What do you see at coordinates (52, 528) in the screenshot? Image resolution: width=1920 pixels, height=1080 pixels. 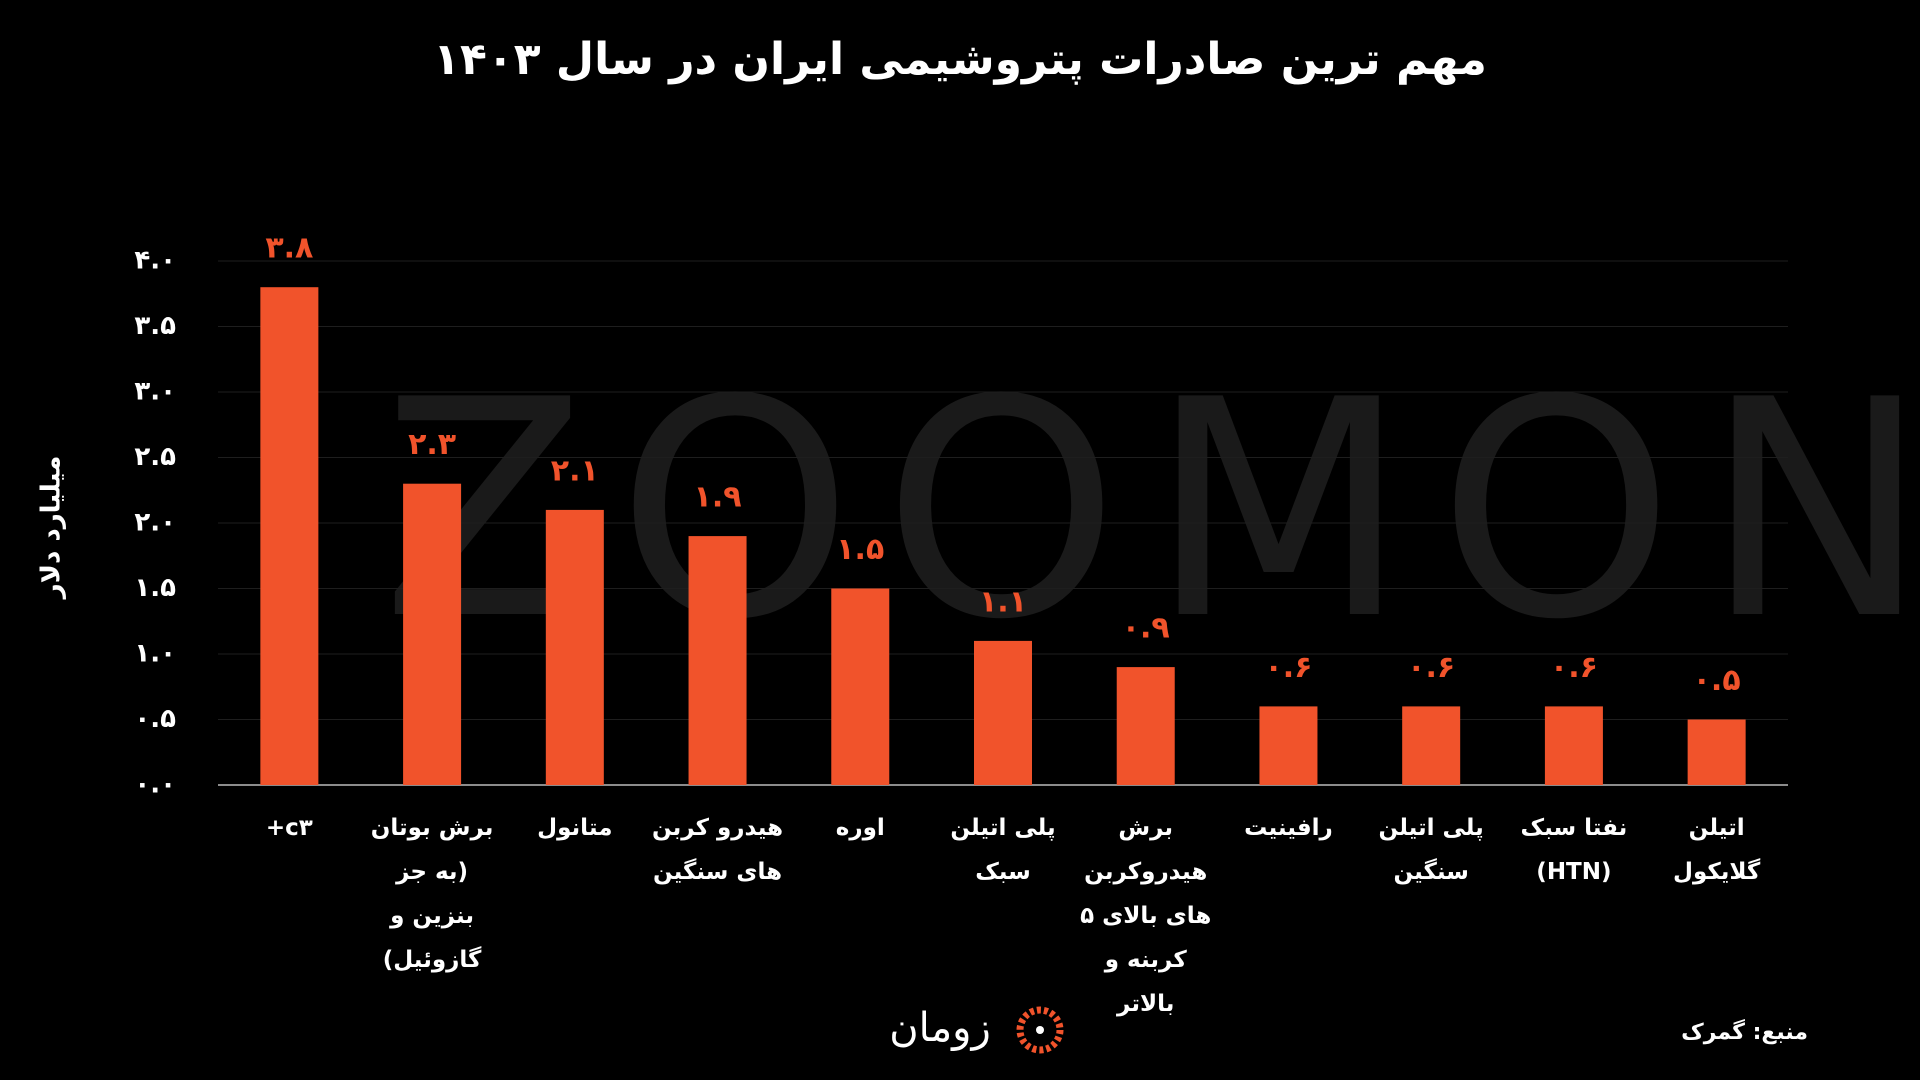 I see `y-axis-label: میلیارد دلار` at bounding box center [52, 528].